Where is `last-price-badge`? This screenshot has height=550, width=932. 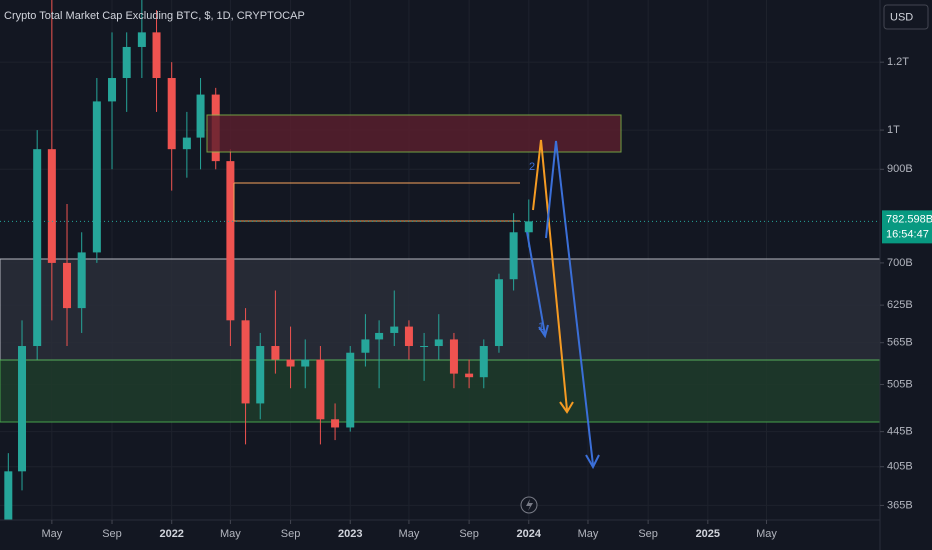
last-price-badge is located at coordinates (907, 227).